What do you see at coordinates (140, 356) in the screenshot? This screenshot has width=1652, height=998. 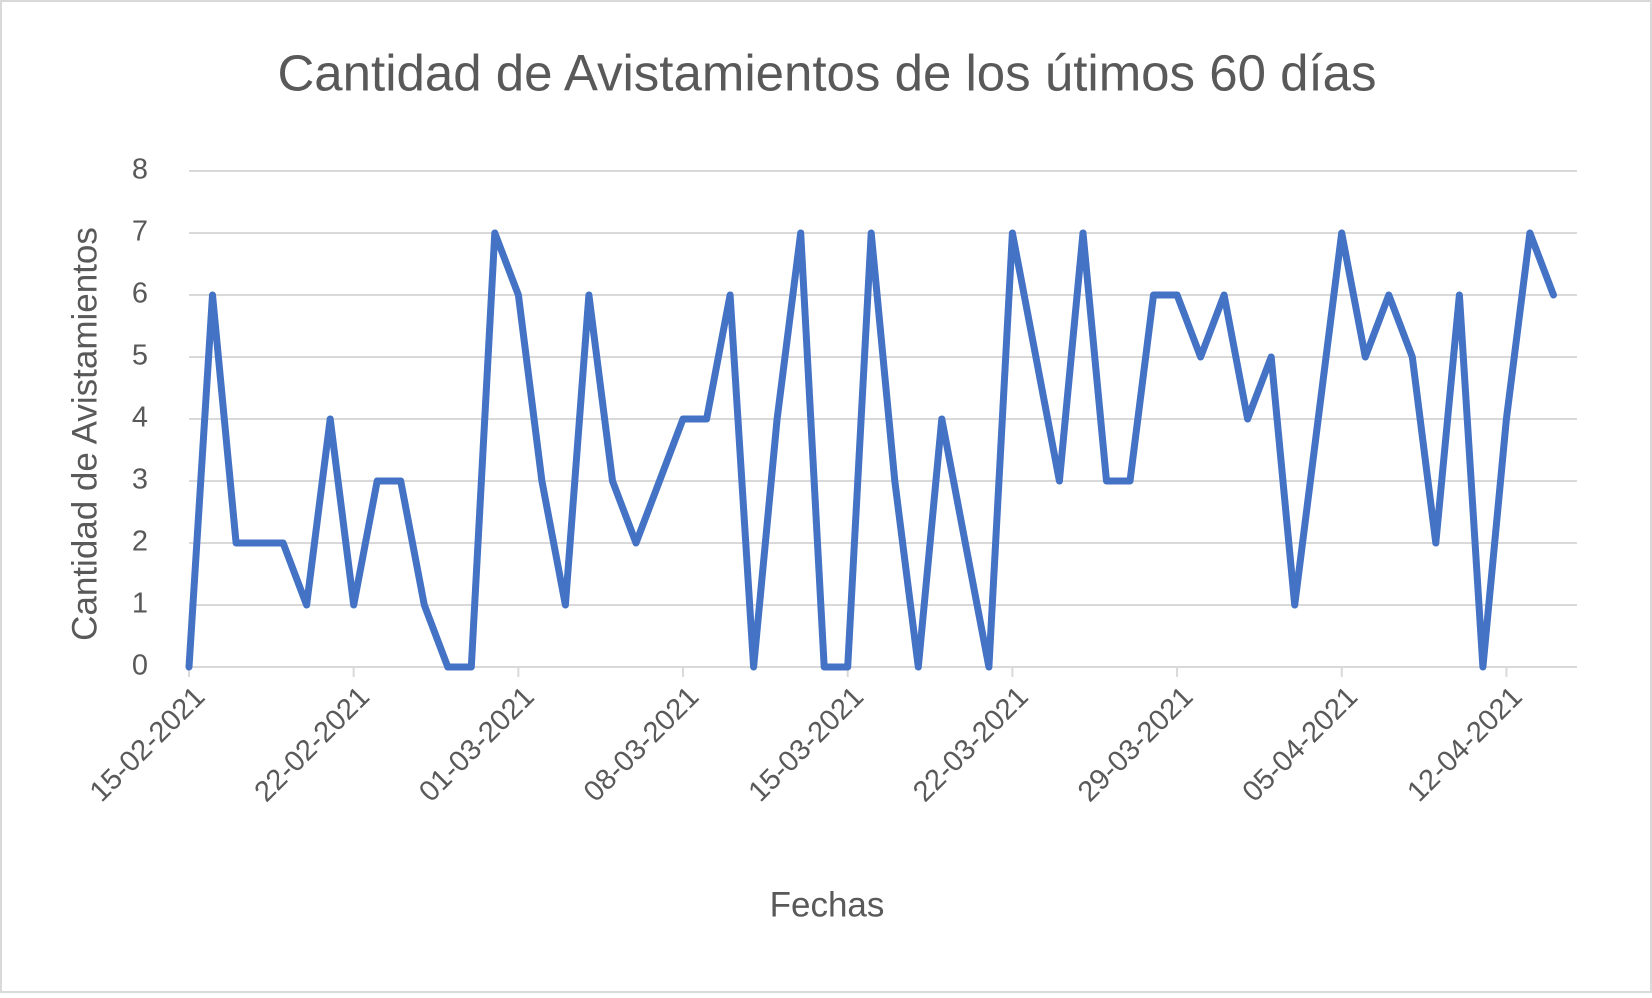 I see `y-tick-label: 5` at bounding box center [140, 356].